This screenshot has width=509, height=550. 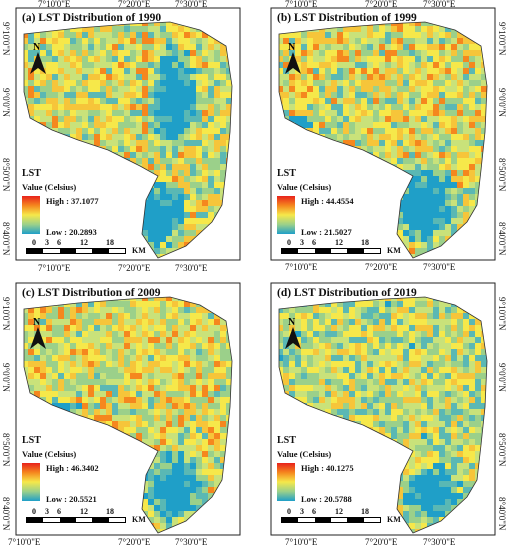 I want to click on panel-title: (b) LST Distribution of 1999, so click(x=347, y=18).